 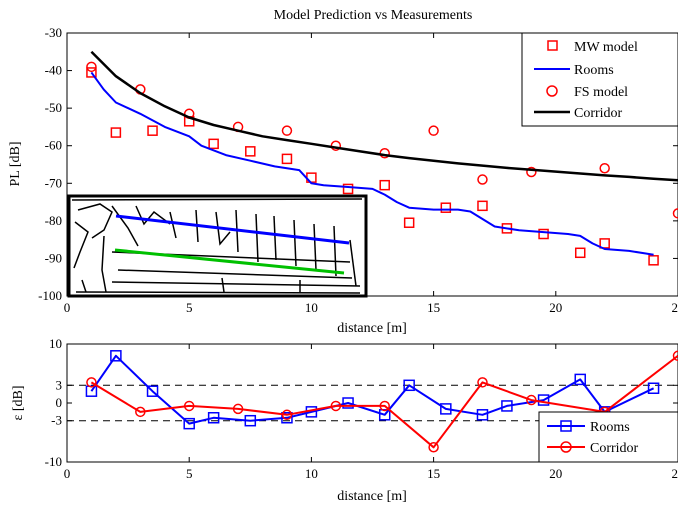 What do you see at coordinates (53, 32) in the screenshot?
I see `y-tick-label: -30` at bounding box center [53, 32].